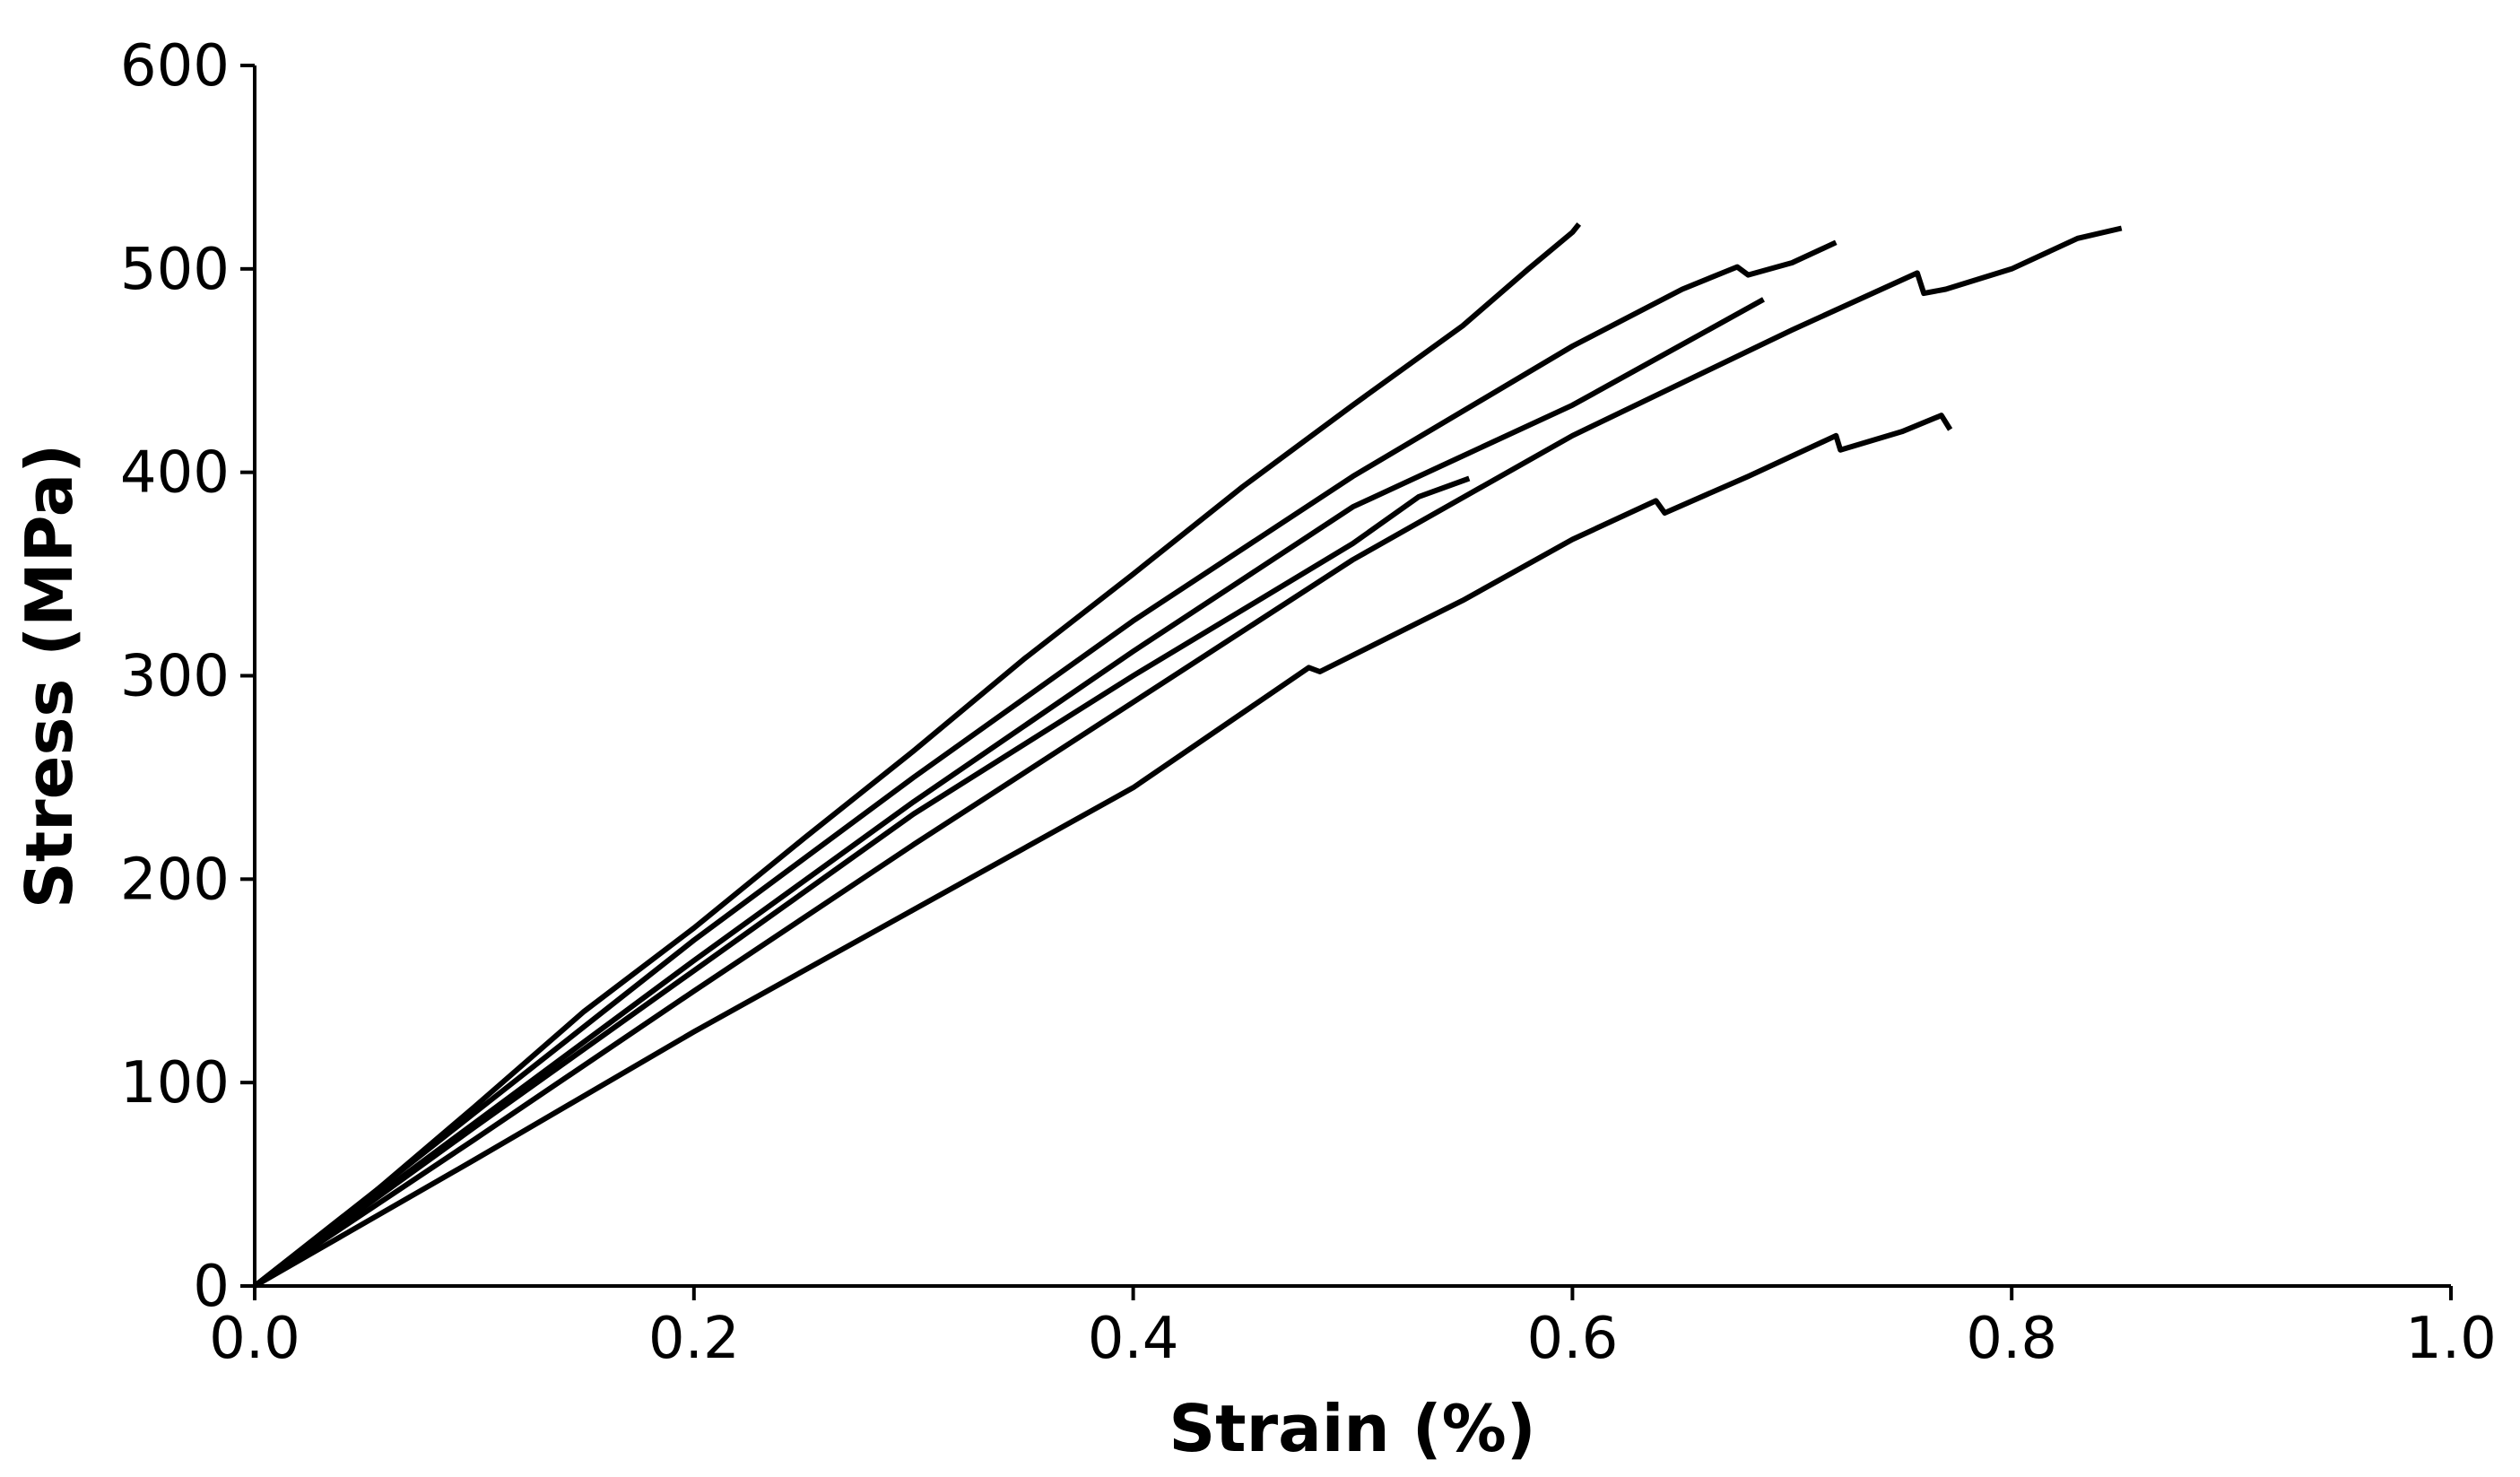  Describe the element at coordinates (175, 677) in the screenshot. I see `y-tick-label: 300` at that location.